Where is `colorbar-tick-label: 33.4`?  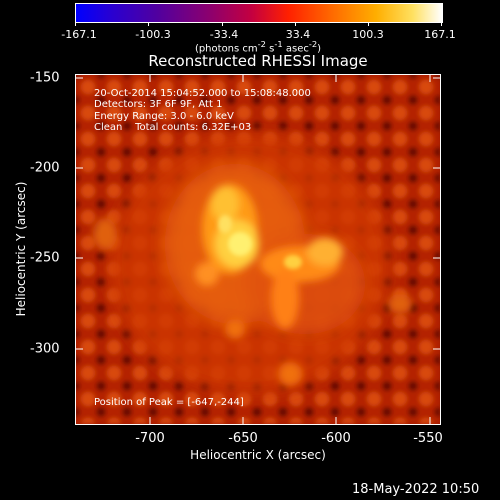
colorbar-tick-label: 33.4 is located at coordinates (298, 34).